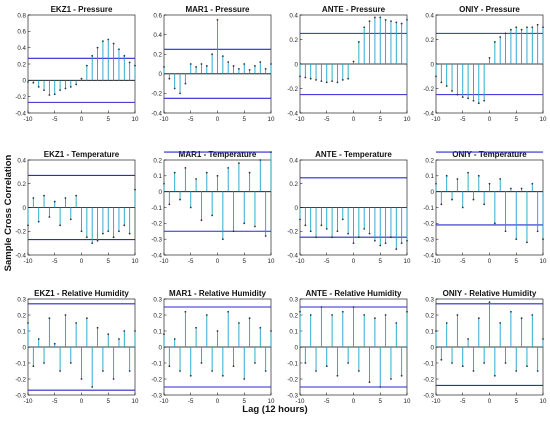  Describe the element at coordinates (21, 15) in the screenshot. I see `y-tick-label: 0.8` at that location.